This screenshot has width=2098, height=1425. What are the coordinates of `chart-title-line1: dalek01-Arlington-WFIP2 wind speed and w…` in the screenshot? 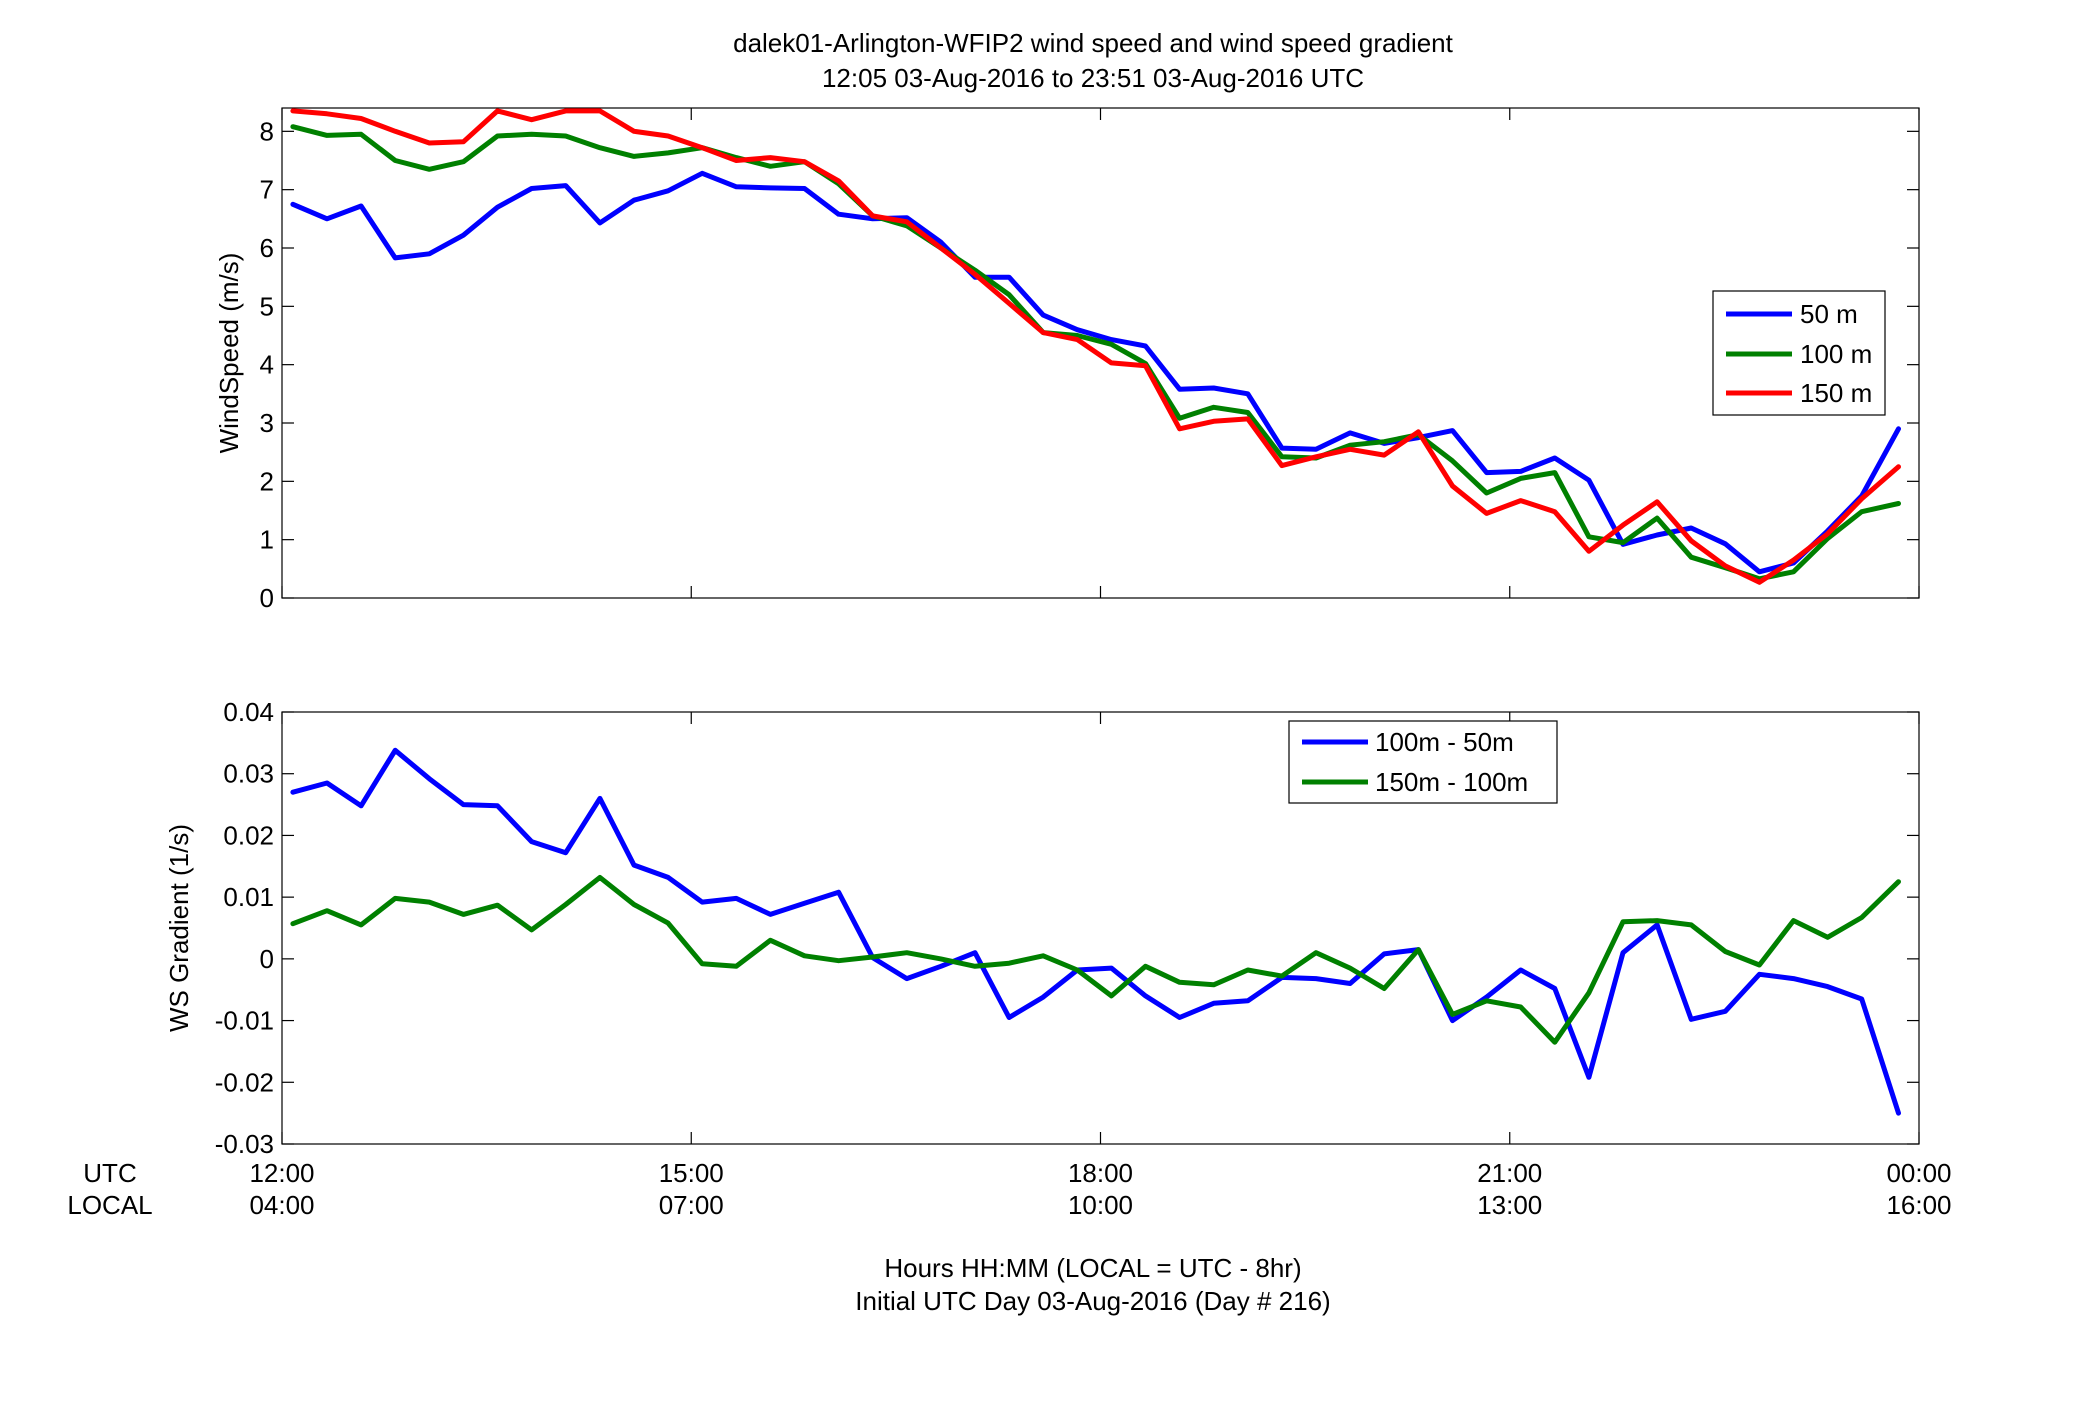 It's located at (1093, 43).